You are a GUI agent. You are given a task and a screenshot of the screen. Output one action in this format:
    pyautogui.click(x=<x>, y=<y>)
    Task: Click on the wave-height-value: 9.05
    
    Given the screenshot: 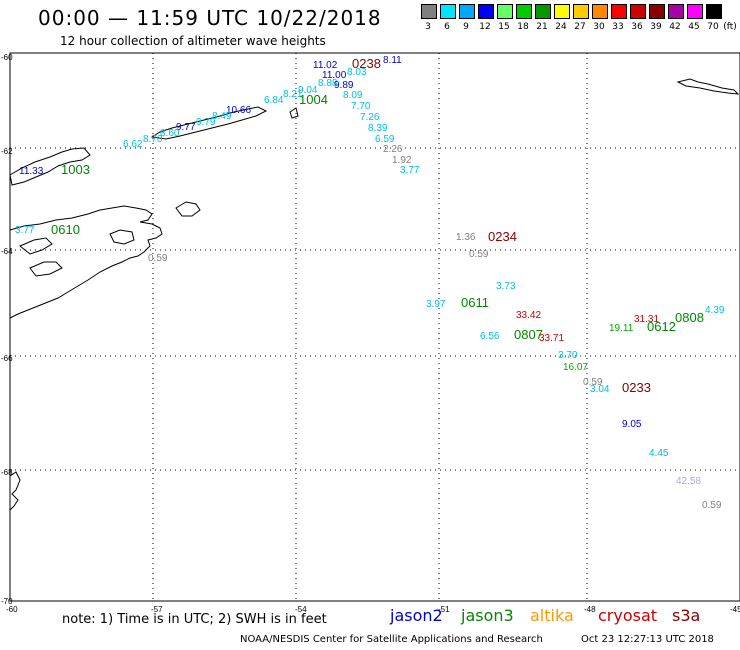 What is the action you would take?
    pyautogui.click(x=632, y=424)
    